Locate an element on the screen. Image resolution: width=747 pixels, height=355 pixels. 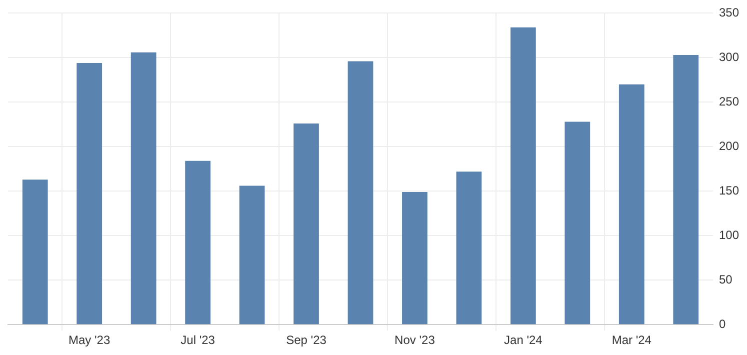
y-tick-label: 300 is located at coordinates (729, 57).